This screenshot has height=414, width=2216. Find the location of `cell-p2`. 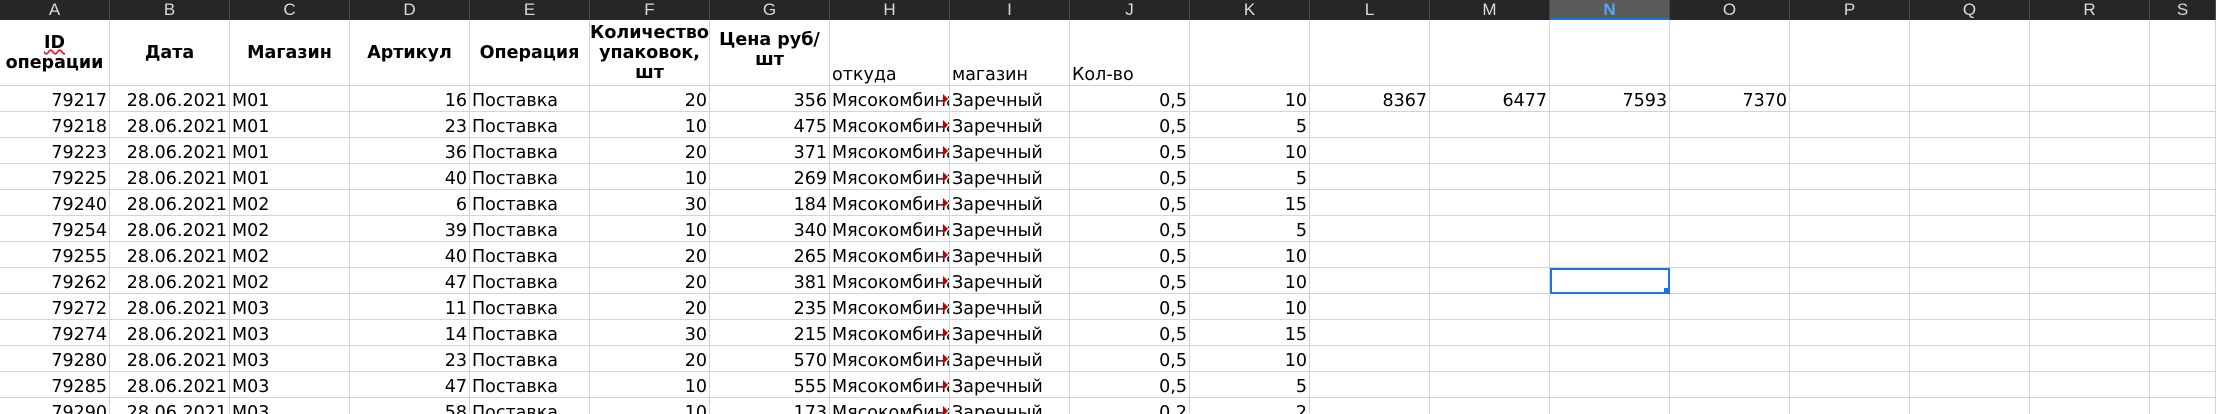

cell-p2 is located at coordinates (1850, 99).